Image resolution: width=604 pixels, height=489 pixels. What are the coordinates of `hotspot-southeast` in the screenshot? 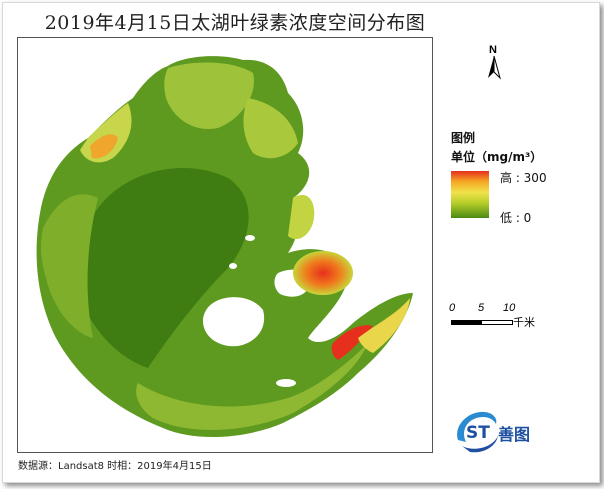 It's located at (352, 342).